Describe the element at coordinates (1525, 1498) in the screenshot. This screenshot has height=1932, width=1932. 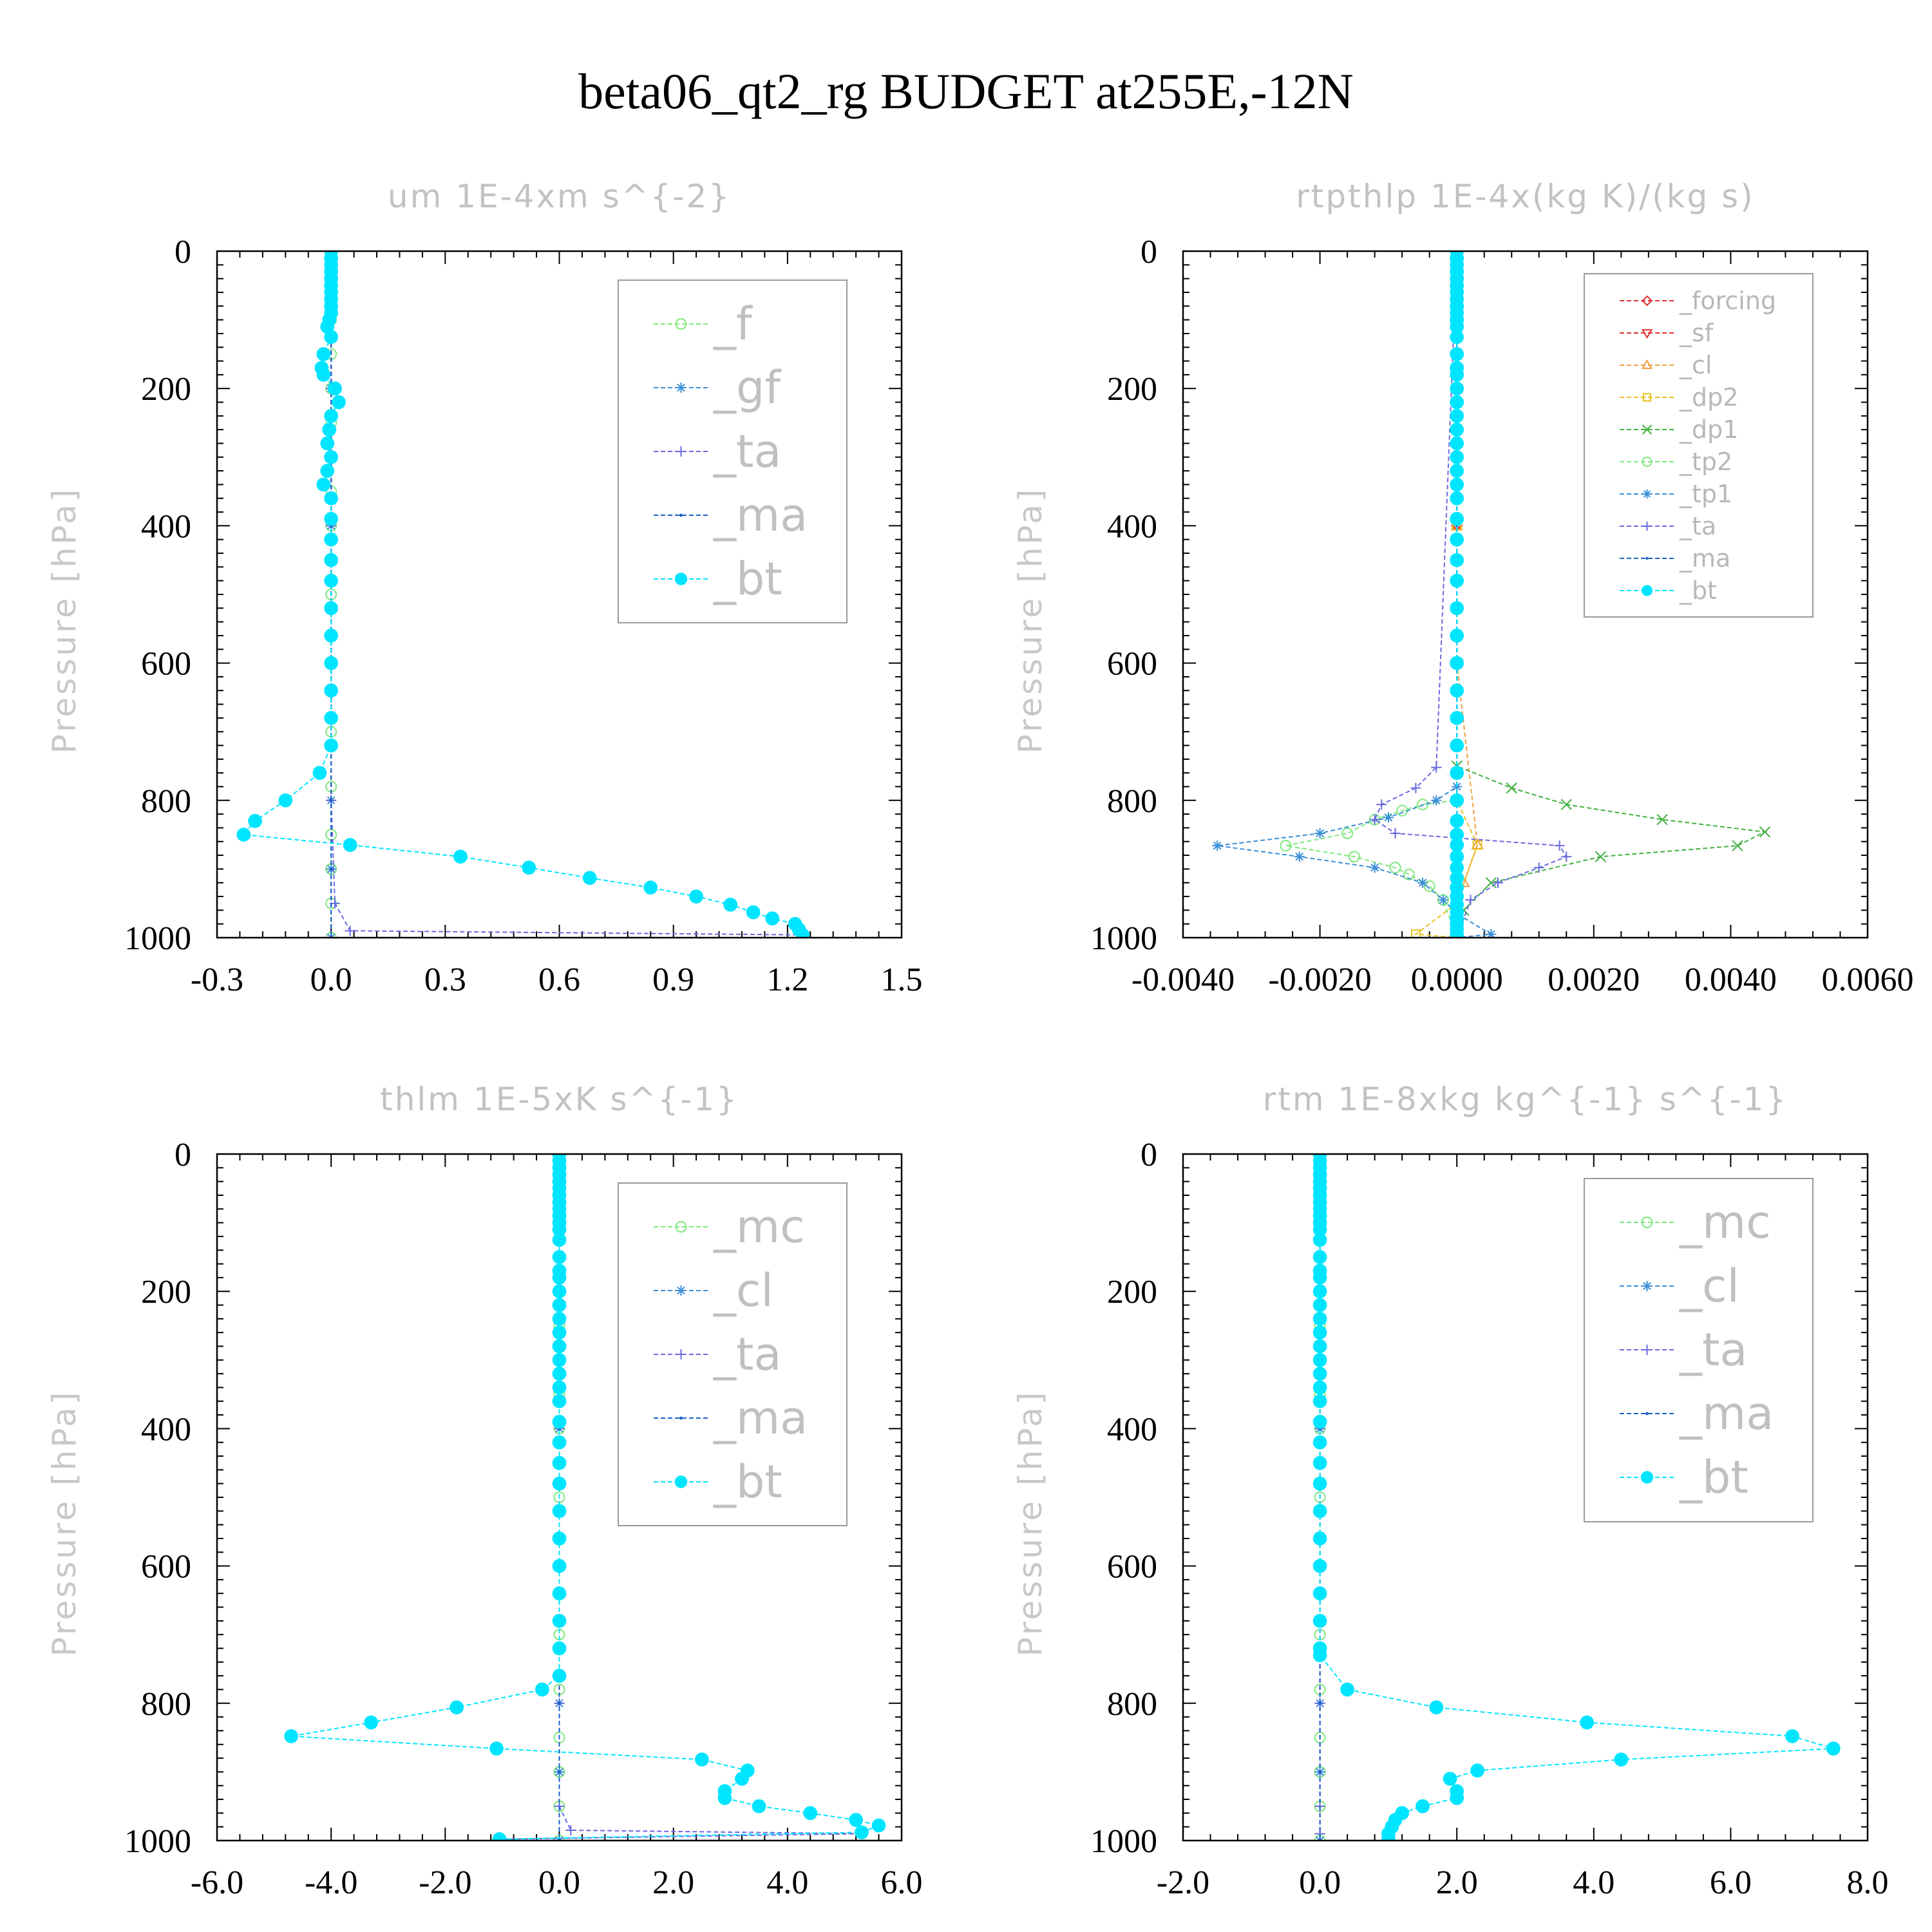
I see `plot-frame` at that location.